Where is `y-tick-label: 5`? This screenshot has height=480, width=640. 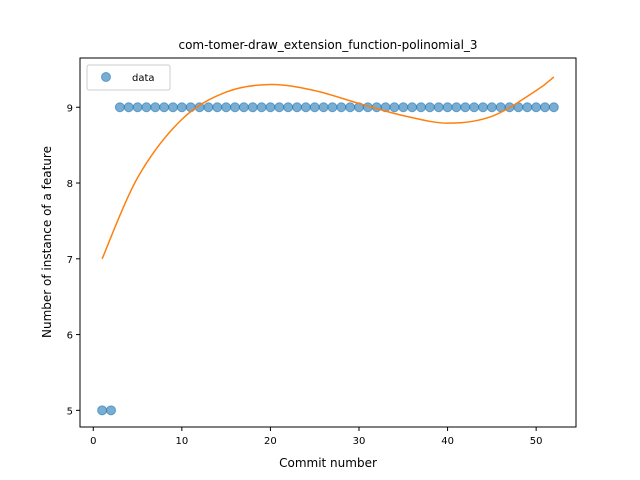
y-tick-label: 5 is located at coordinates (70, 411).